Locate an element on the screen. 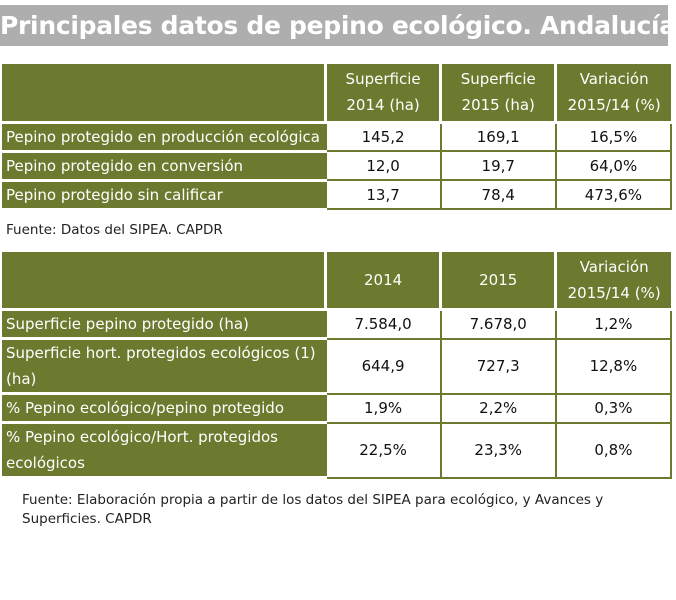  cell-2015: 169,1 is located at coordinates (498, 136).